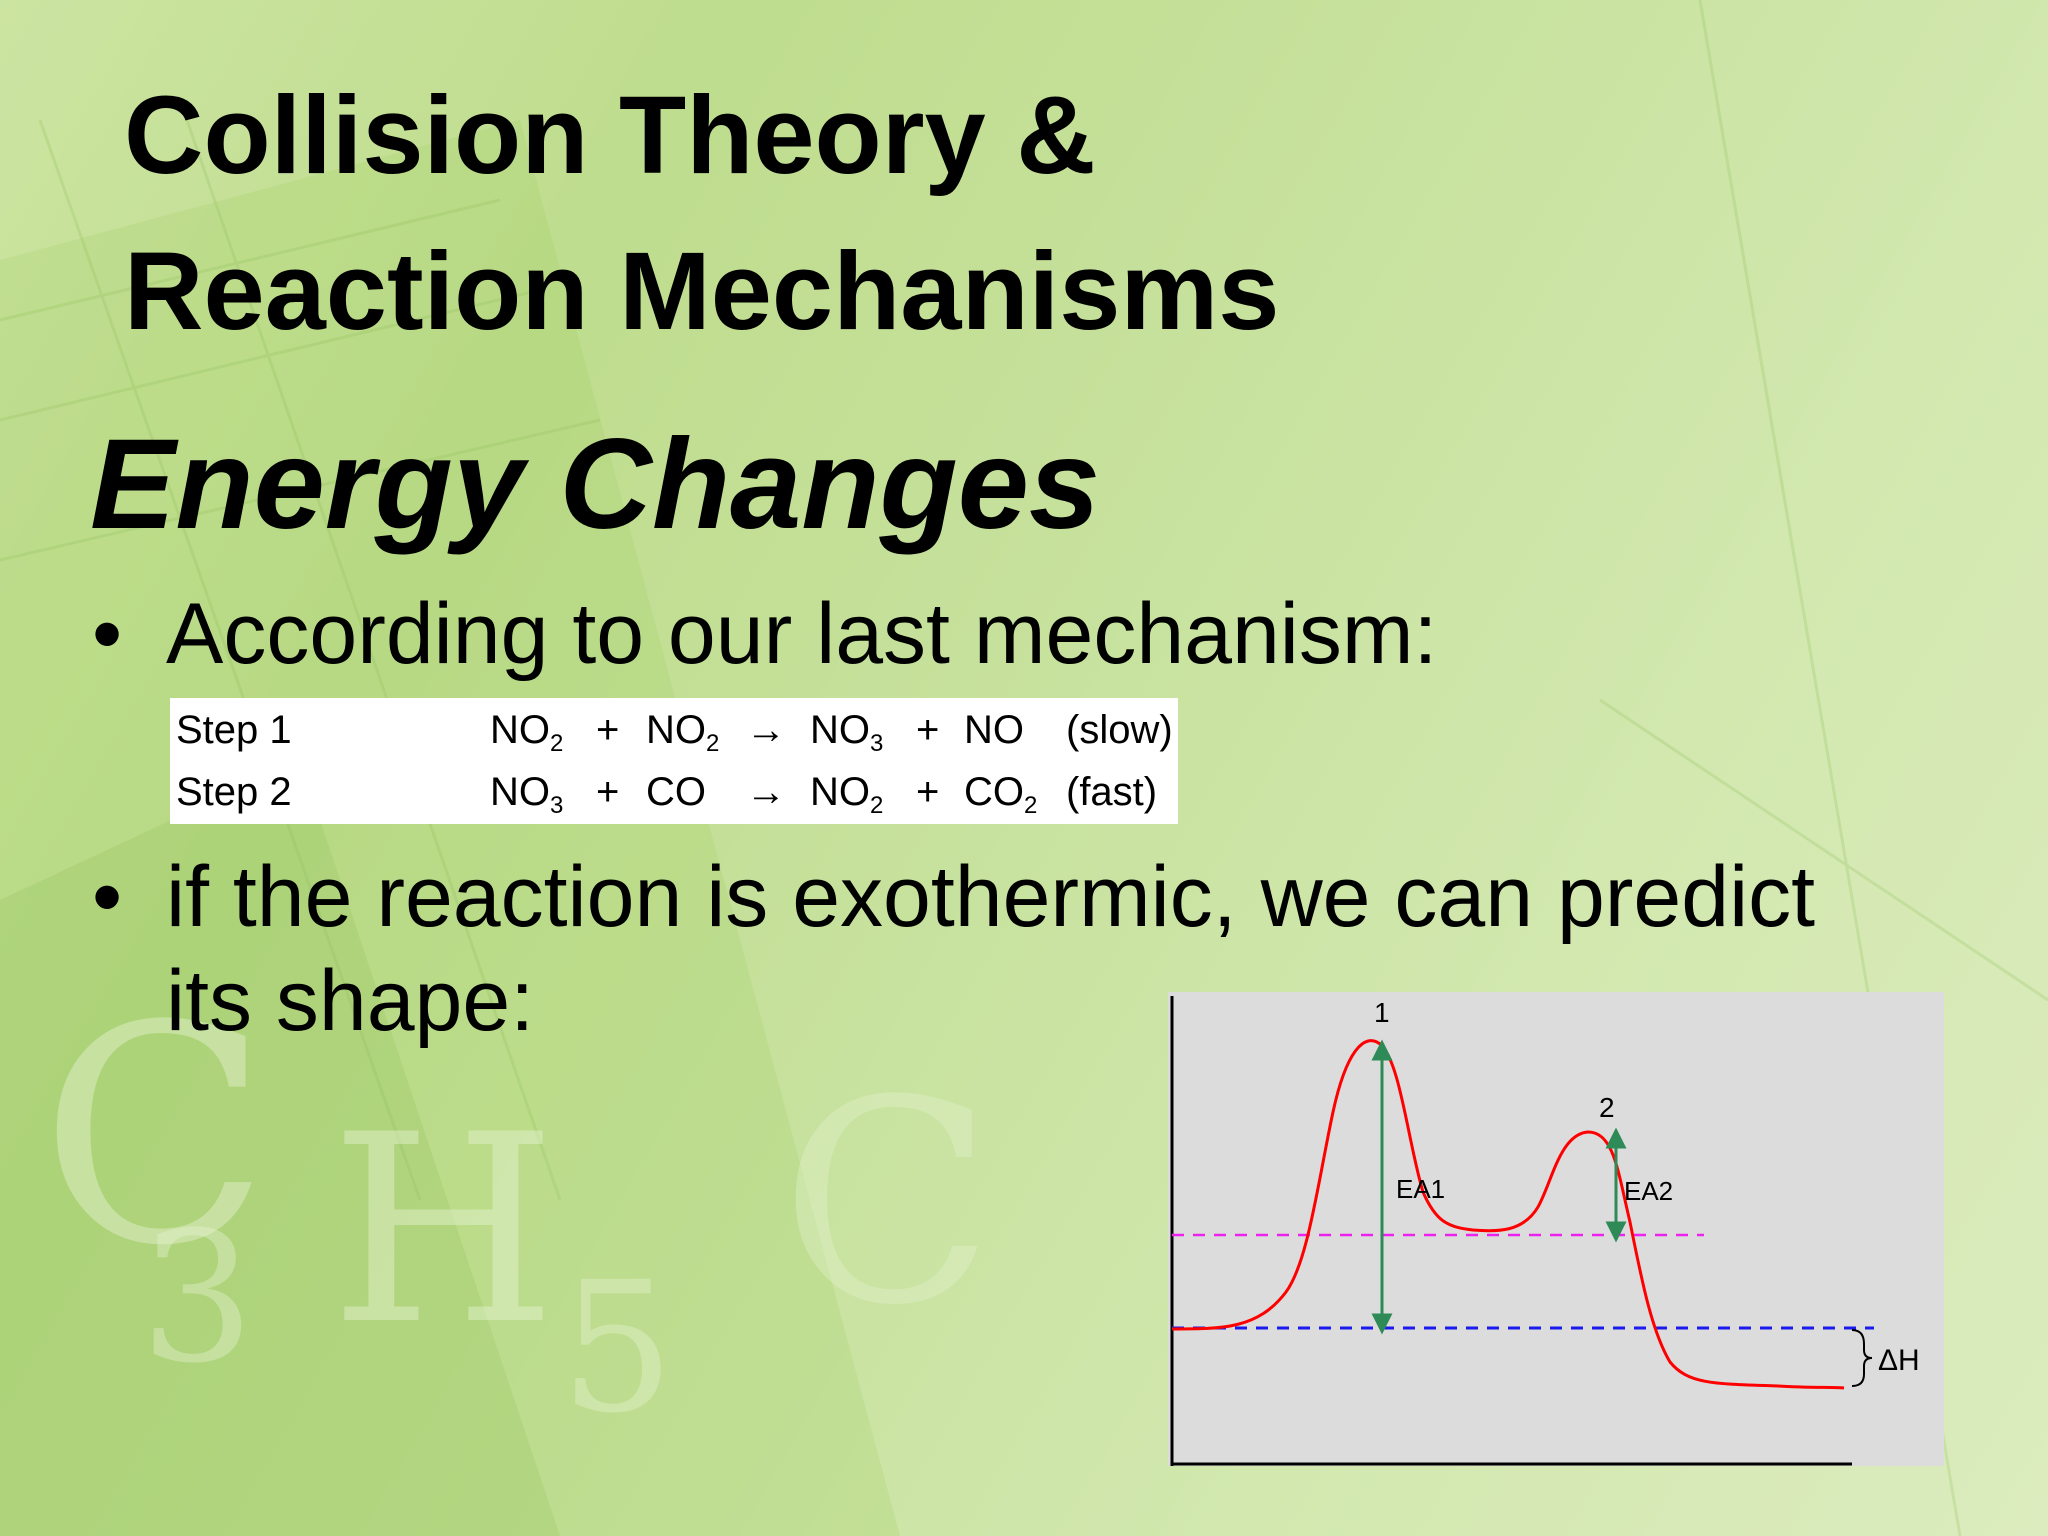  Describe the element at coordinates (847, 794) in the screenshot. I see `product-1: NO2` at that location.